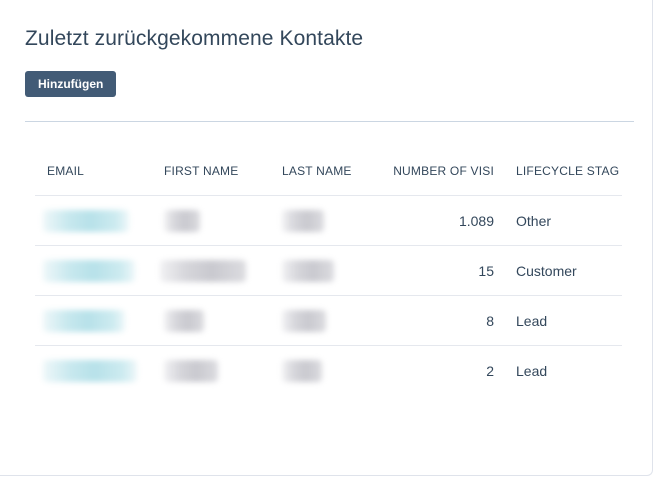 The width and height of the screenshot is (656, 477). Describe the element at coordinates (93, 171) in the screenshot. I see `column-header-email: EMAIL` at that location.